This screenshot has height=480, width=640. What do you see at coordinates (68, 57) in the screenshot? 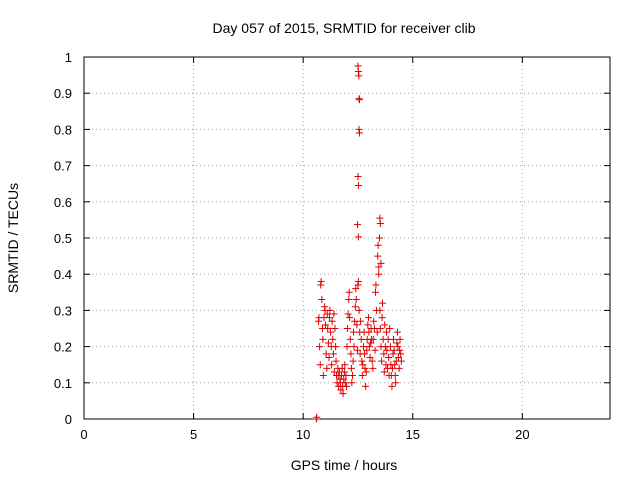
I see `y-tick-label: 1` at bounding box center [68, 57].